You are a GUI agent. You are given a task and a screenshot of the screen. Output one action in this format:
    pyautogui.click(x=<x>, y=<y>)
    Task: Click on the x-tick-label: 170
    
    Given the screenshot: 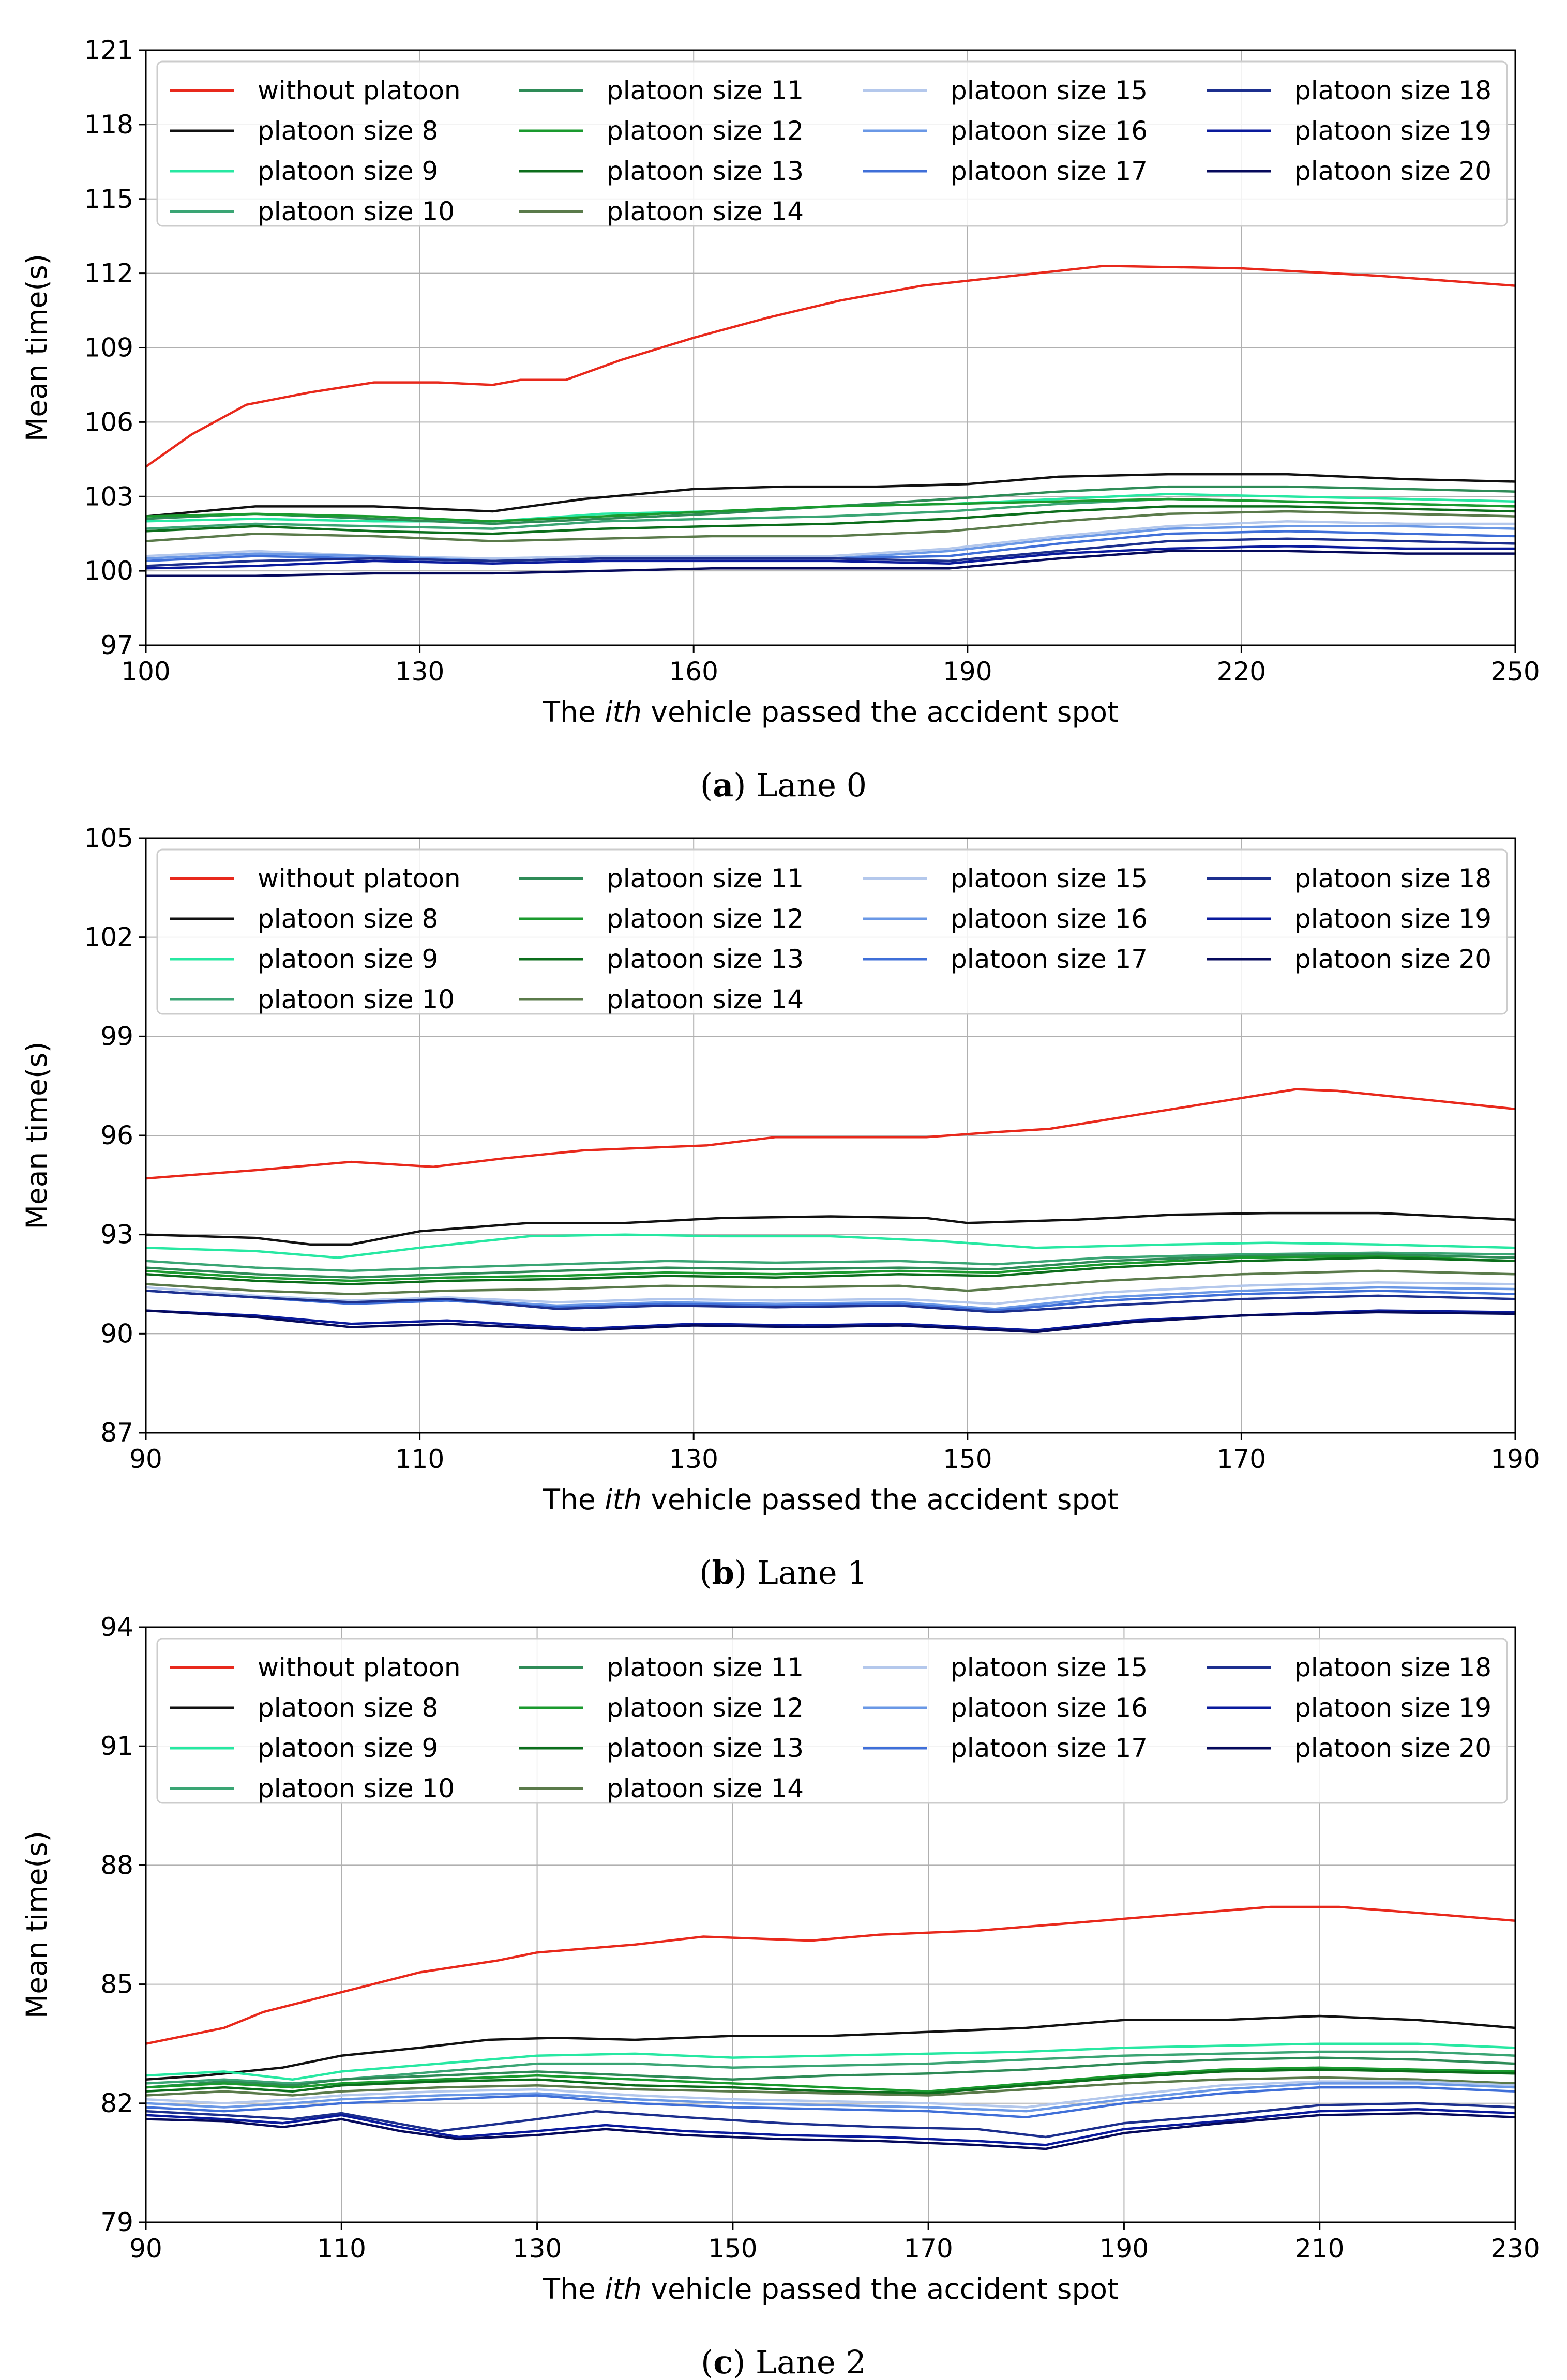 What is the action you would take?
    pyautogui.click(x=1242, y=1459)
    